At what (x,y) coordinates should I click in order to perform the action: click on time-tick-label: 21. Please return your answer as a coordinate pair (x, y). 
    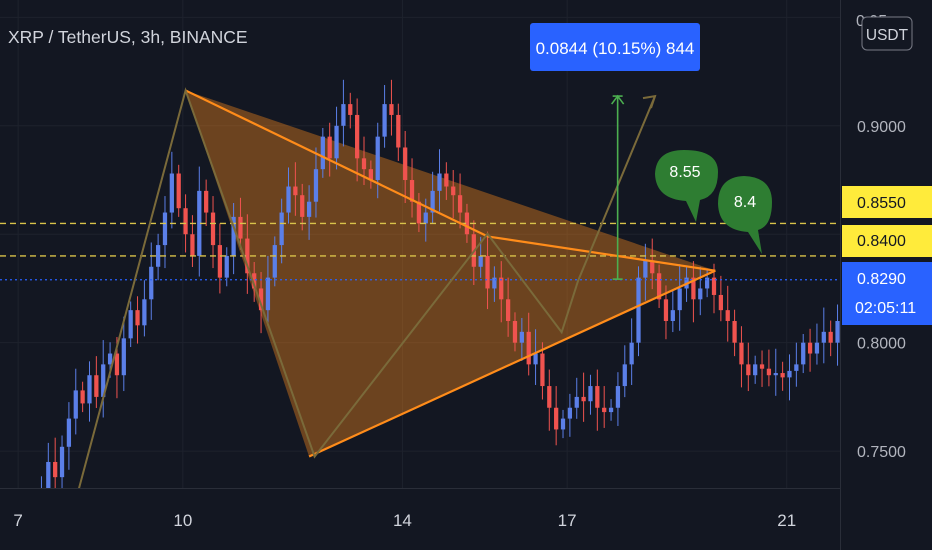
    Looking at the image, I should click on (786, 520).